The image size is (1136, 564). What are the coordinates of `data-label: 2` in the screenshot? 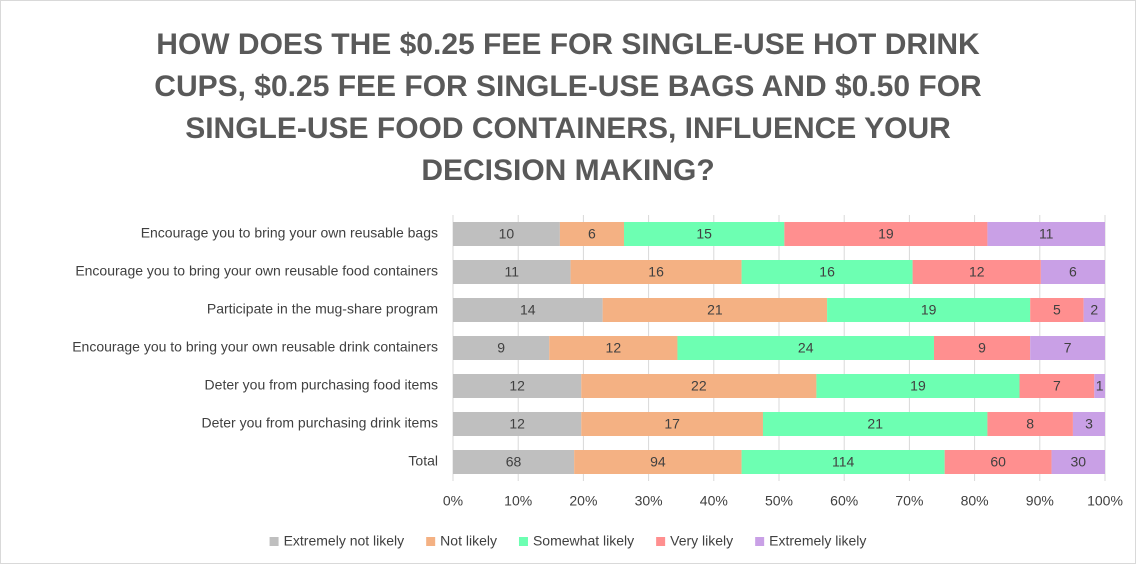 It's located at (1094, 310).